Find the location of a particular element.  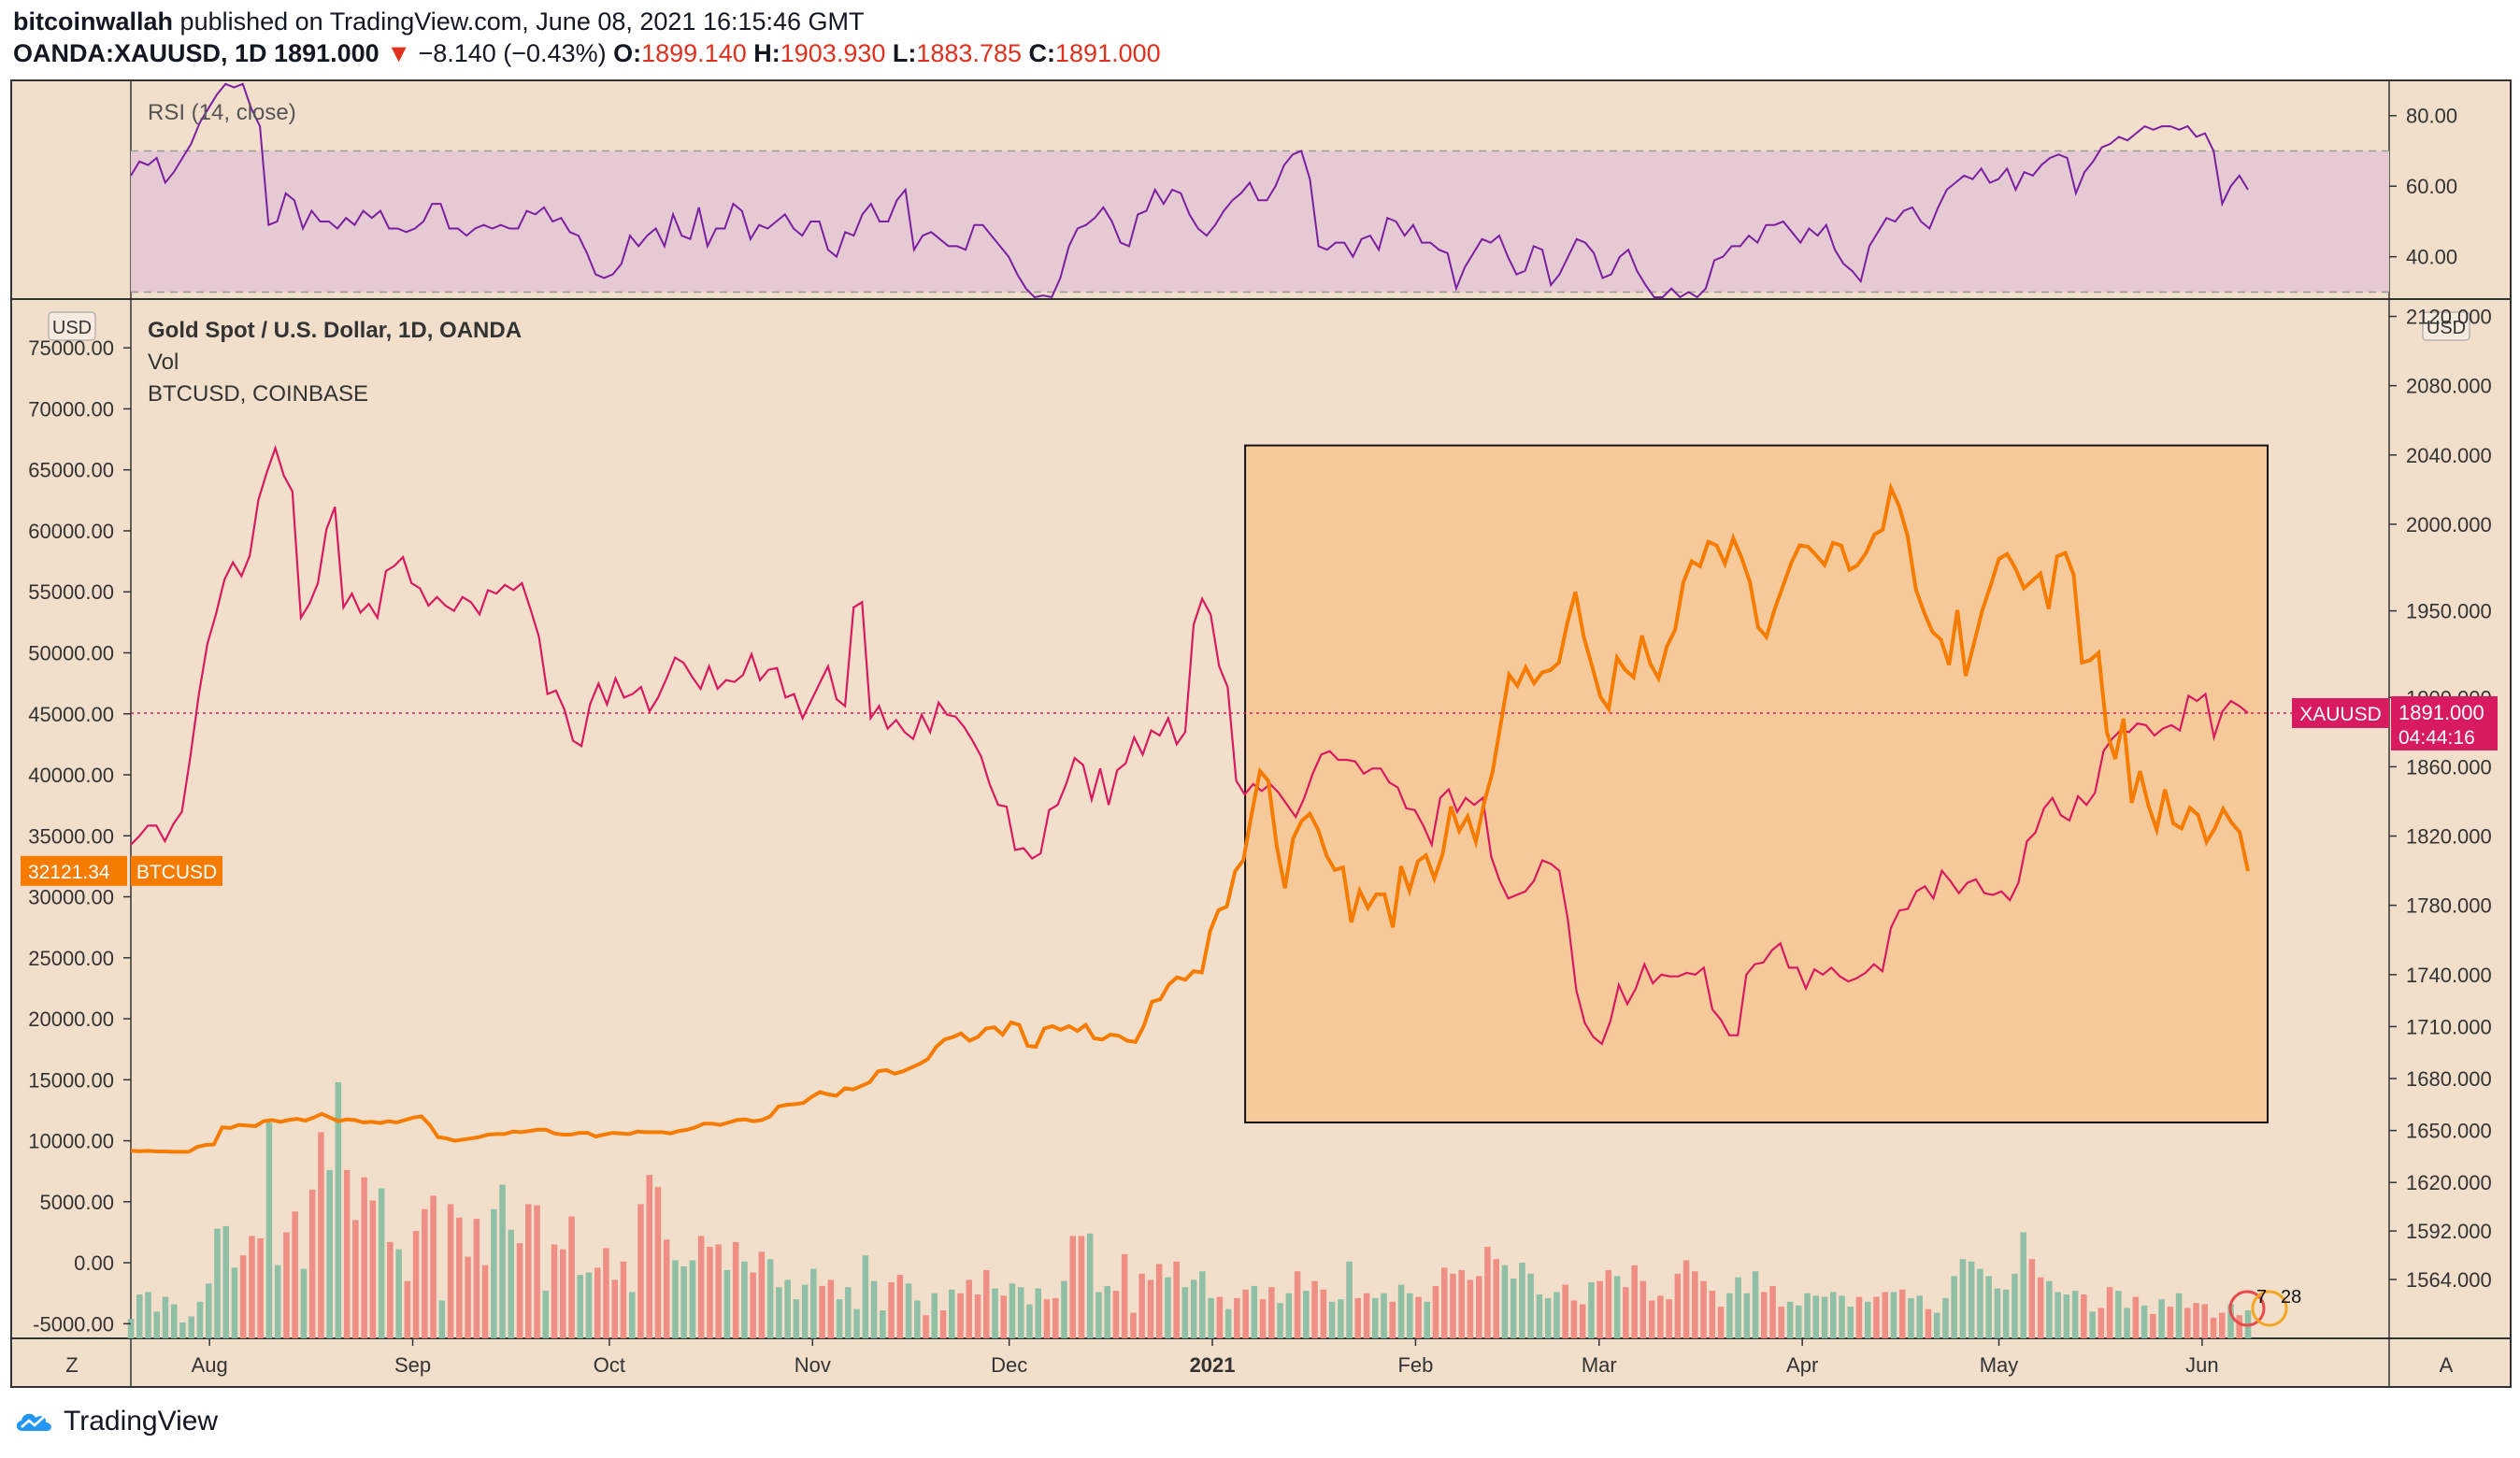

author-name: bitcoinwallah is located at coordinates (93, 21).